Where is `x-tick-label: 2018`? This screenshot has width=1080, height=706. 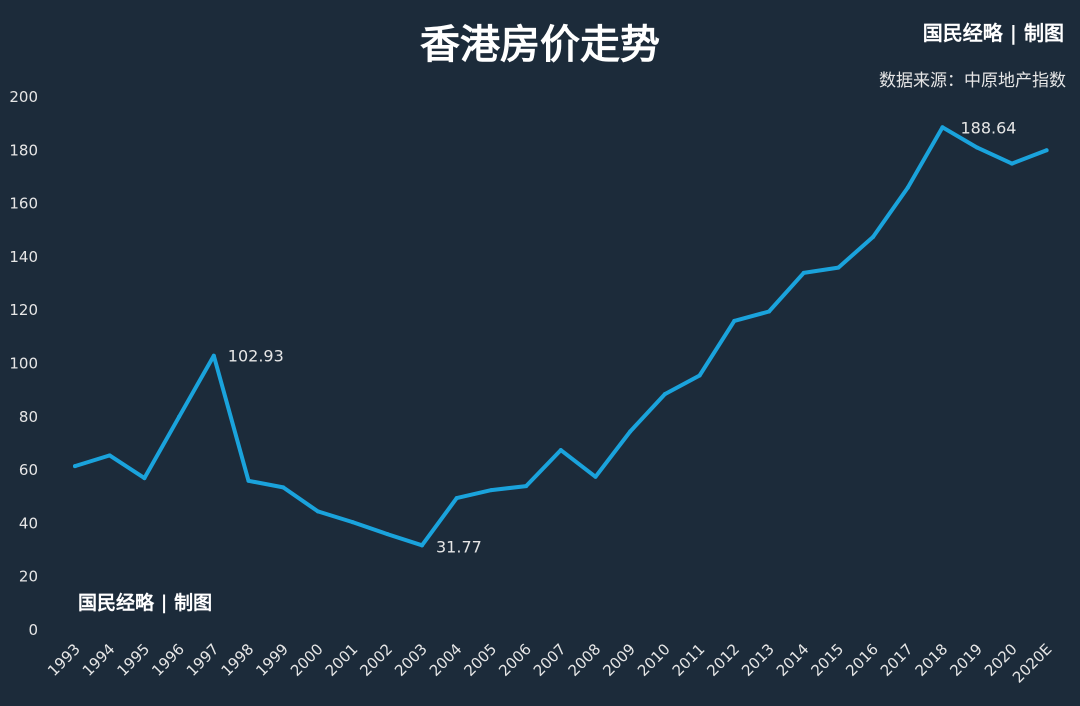 x-tick-label: 2018 is located at coordinates (932, 660).